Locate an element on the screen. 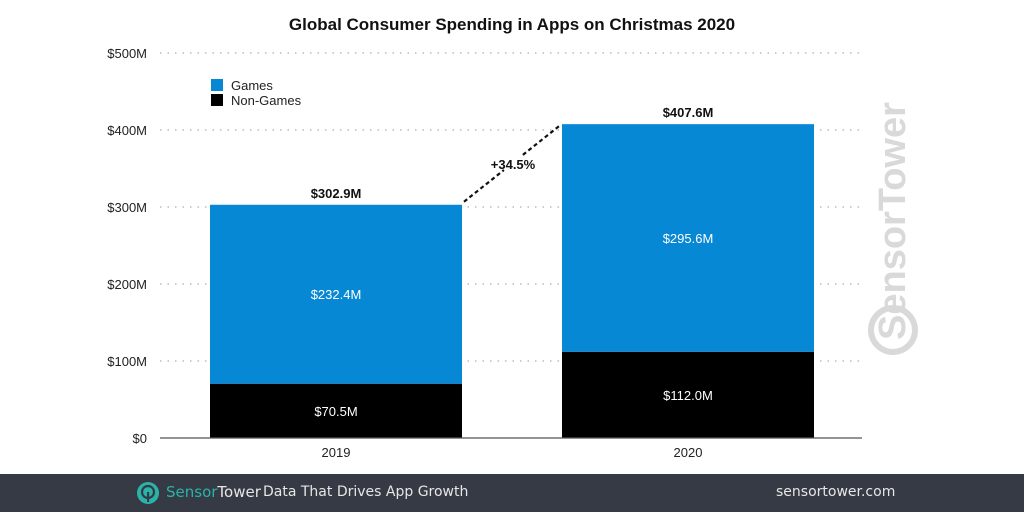  growth-label: +34.5% is located at coordinates (513, 164).